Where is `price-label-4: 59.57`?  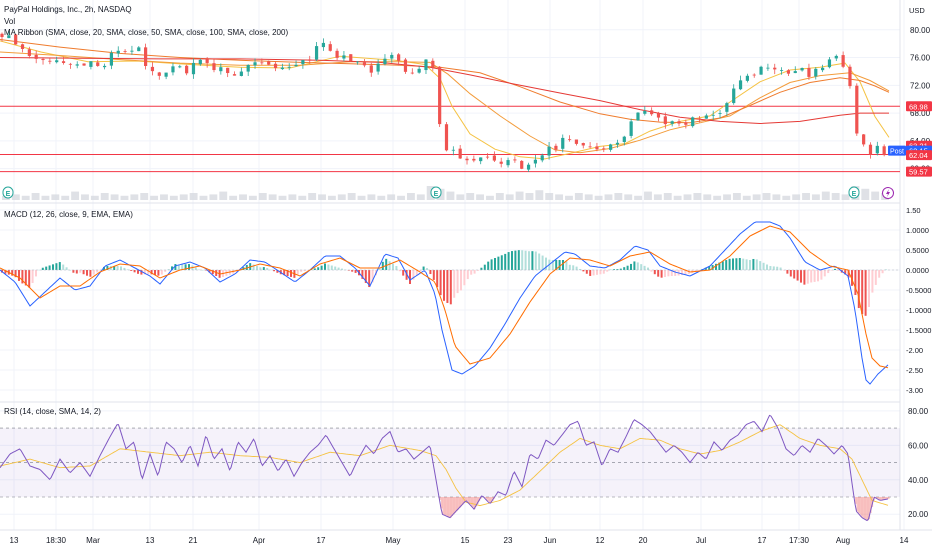 price-label-4: 59.57 is located at coordinates (919, 172).